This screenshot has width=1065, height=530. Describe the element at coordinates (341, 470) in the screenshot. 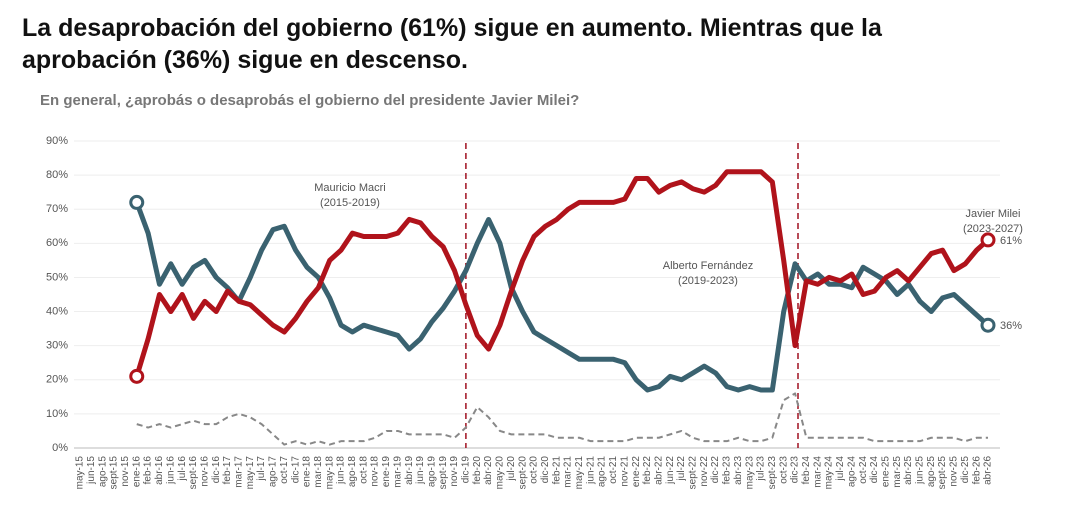

I see `x-tick-label: jun-18` at that location.